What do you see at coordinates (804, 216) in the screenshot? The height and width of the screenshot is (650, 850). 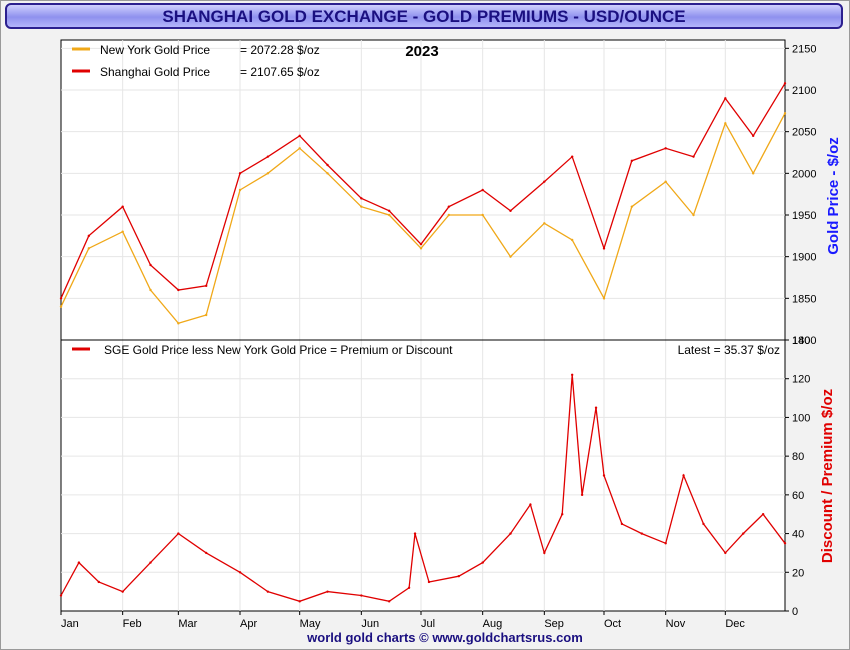 I see `top-ytick-label: 1950` at bounding box center [804, 216].